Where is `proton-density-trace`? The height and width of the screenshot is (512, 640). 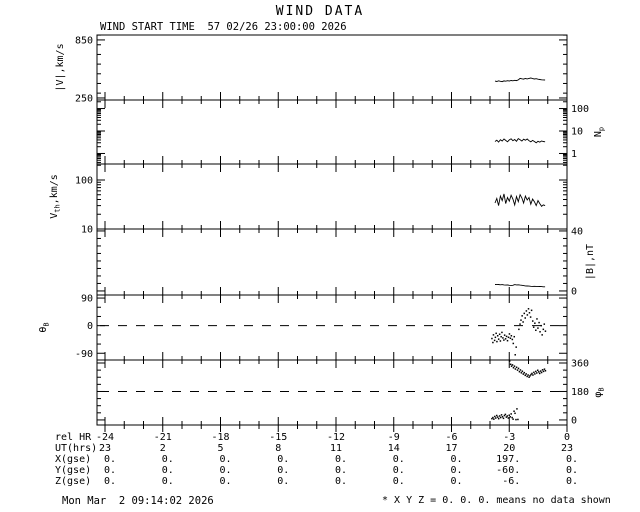
proton-density-trace is located at coordinates (520, 140).